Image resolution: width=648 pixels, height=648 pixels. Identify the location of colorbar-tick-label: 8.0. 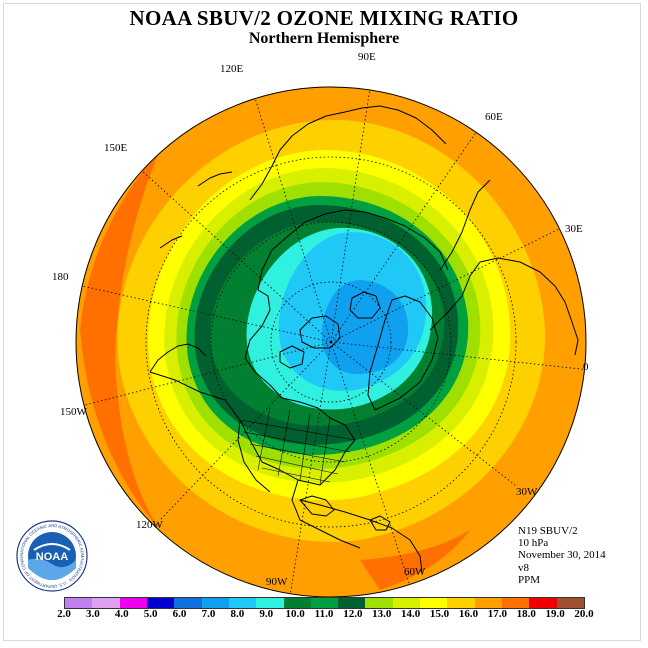
(237, 614).